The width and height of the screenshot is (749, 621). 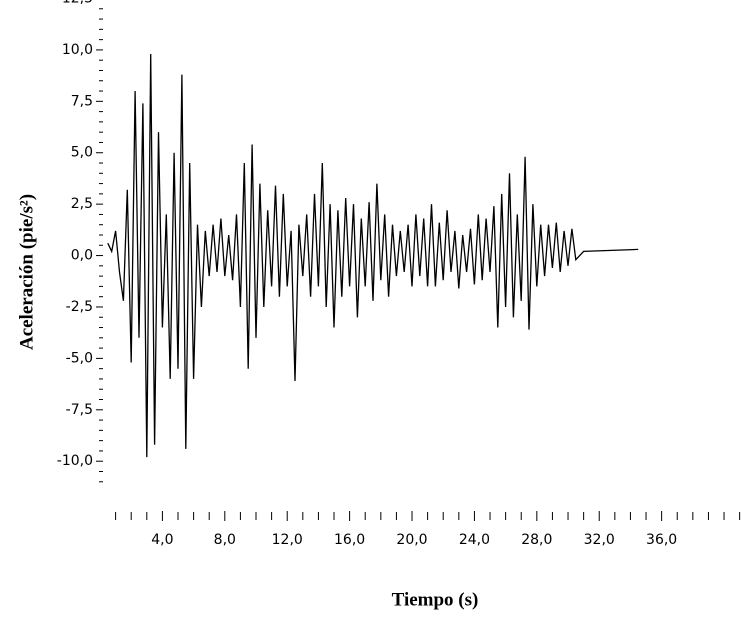 What do you see at coordinates (82, 204) in the screenshot?
I see `y-tick-label: 2,5` at bounding box center [82, 204].